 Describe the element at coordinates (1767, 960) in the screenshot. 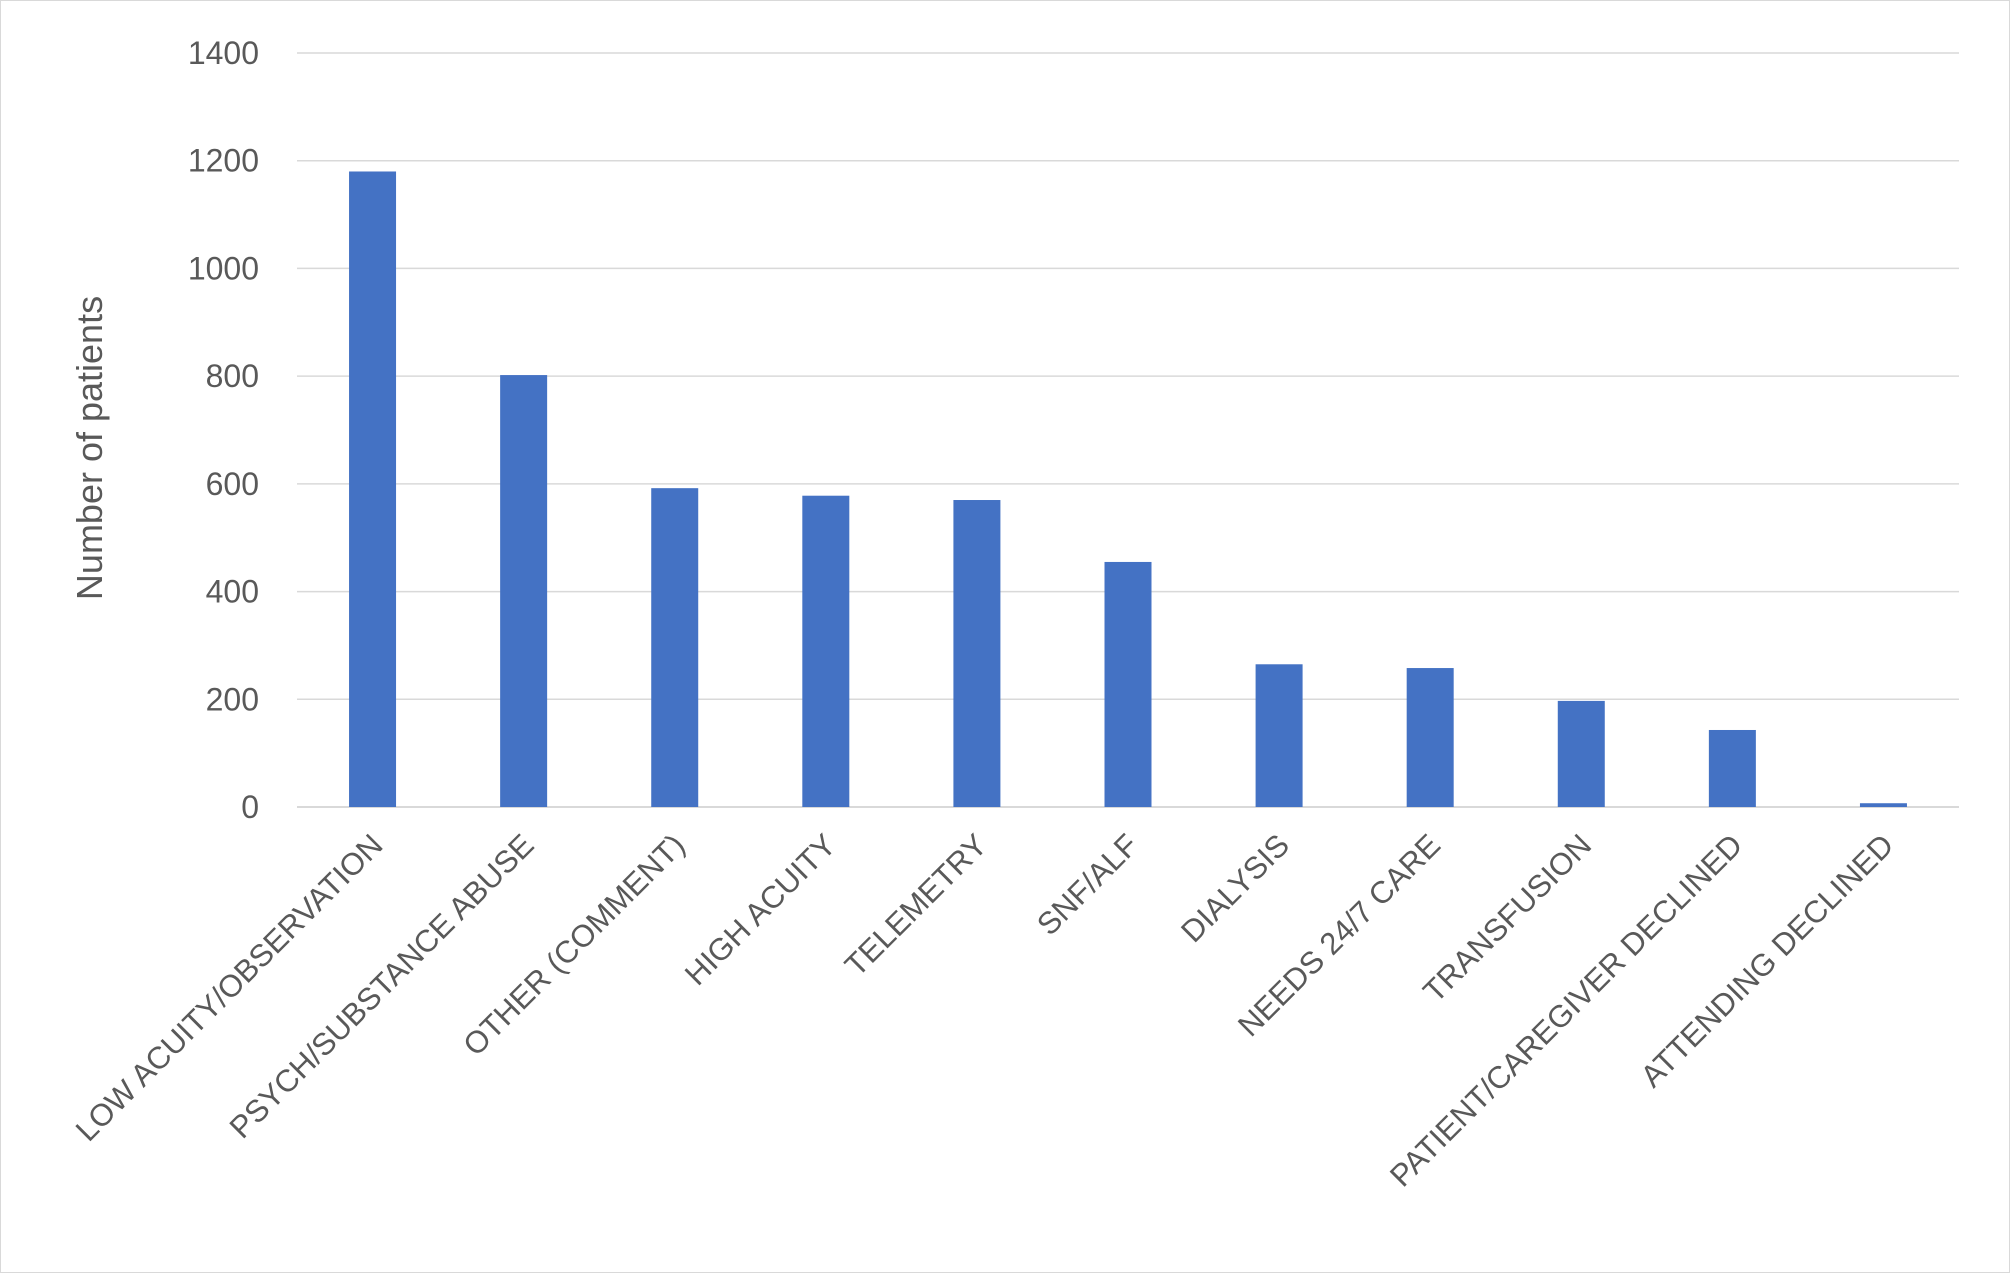

I see `x-tick-label: ATTENDING DECLINED` at that location.